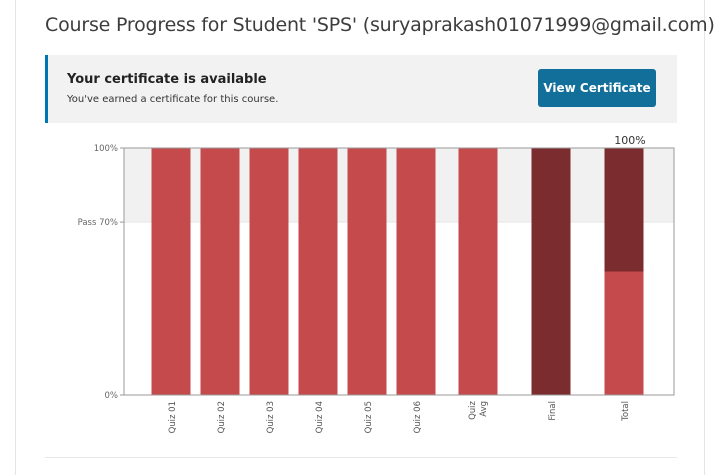 The image size is (720, 475). What do you see at coordinates (553, 411) in the screenshot?
I see `x-tick-label: Final` at bounding box center [553, 411].